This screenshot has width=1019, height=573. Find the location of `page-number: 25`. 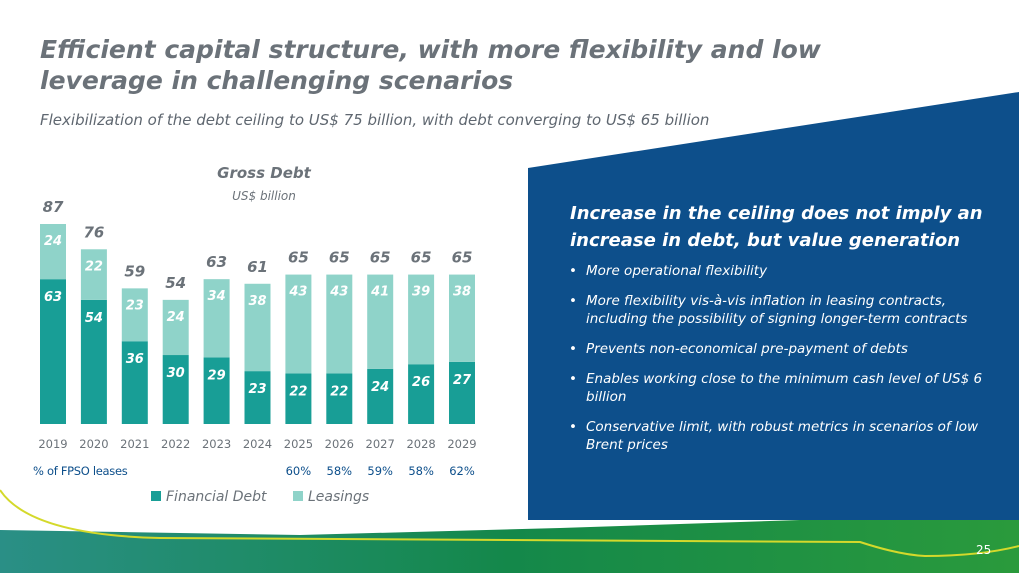

page-number: 25 is located at coordinates (984, 550).